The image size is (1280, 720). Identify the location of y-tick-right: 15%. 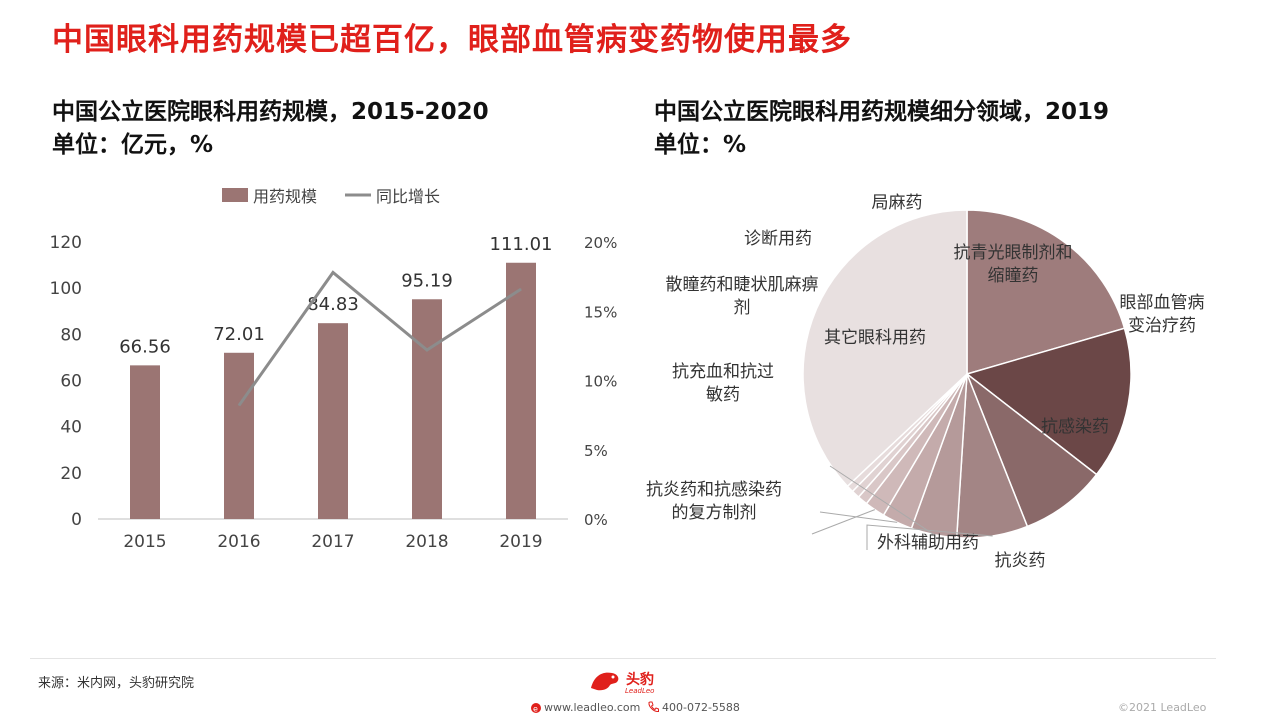
(600, 312).